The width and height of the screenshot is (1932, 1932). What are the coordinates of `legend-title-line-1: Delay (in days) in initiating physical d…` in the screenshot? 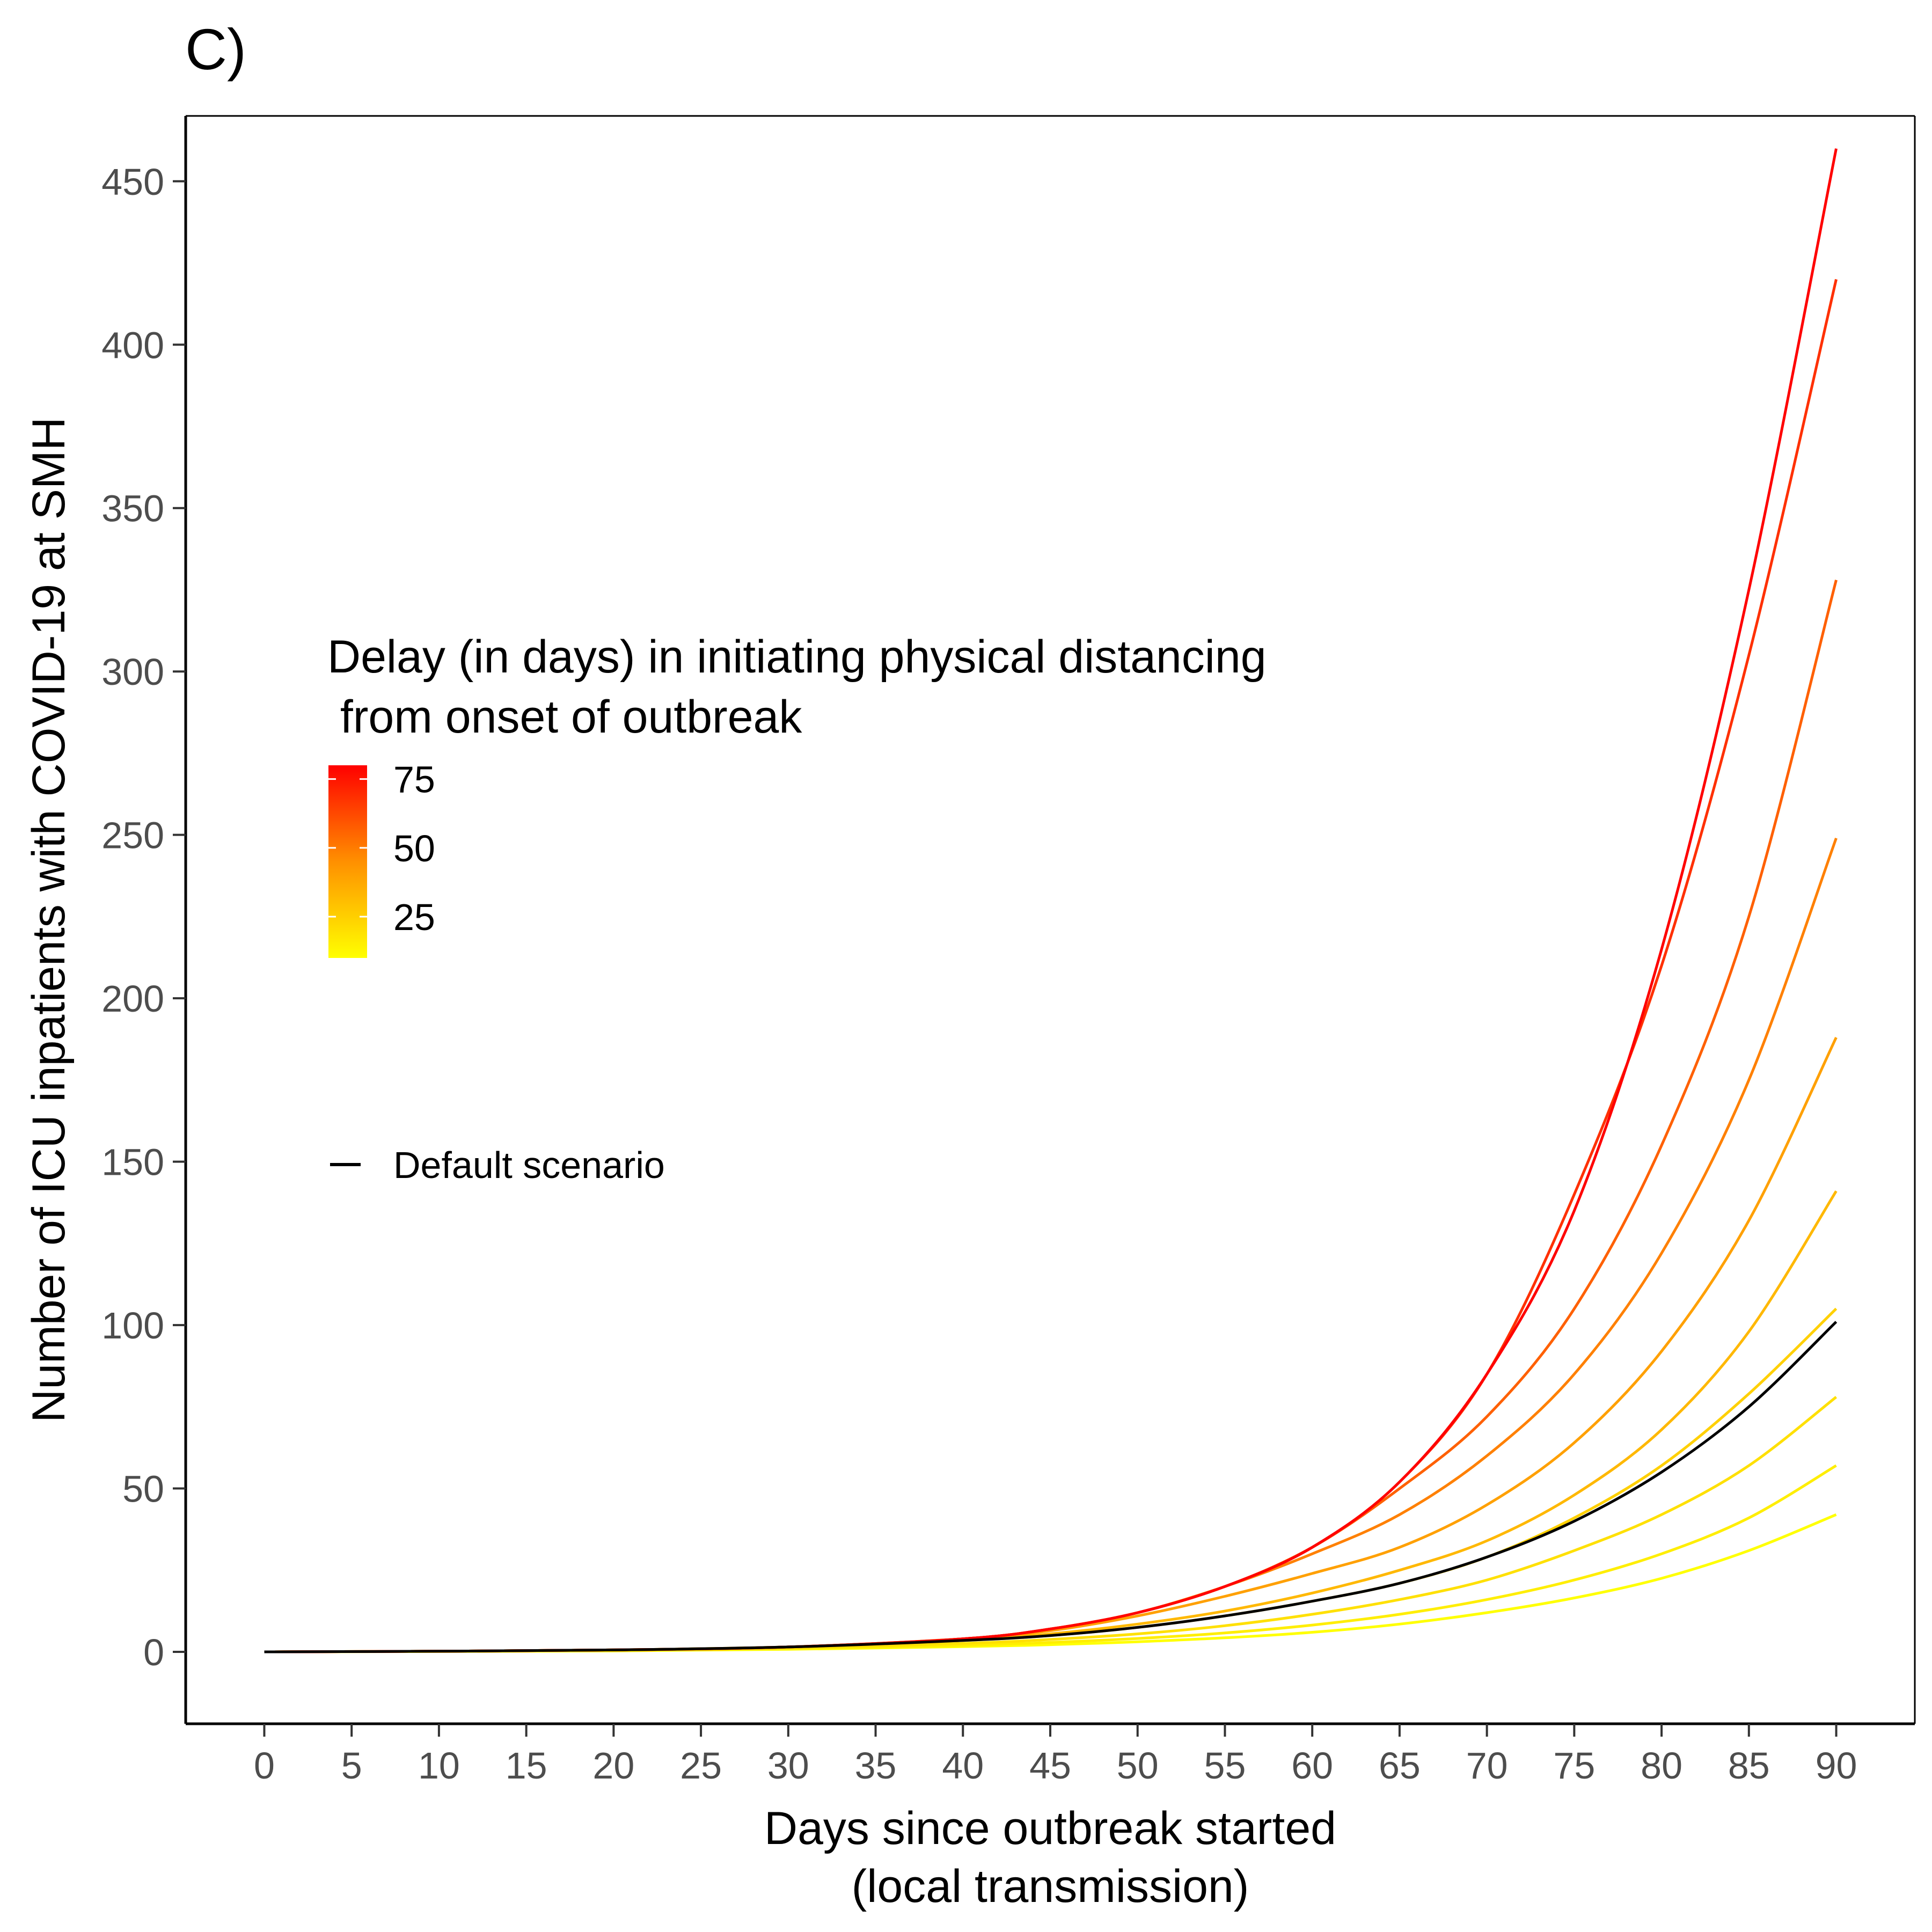 It's located at (797, 657).